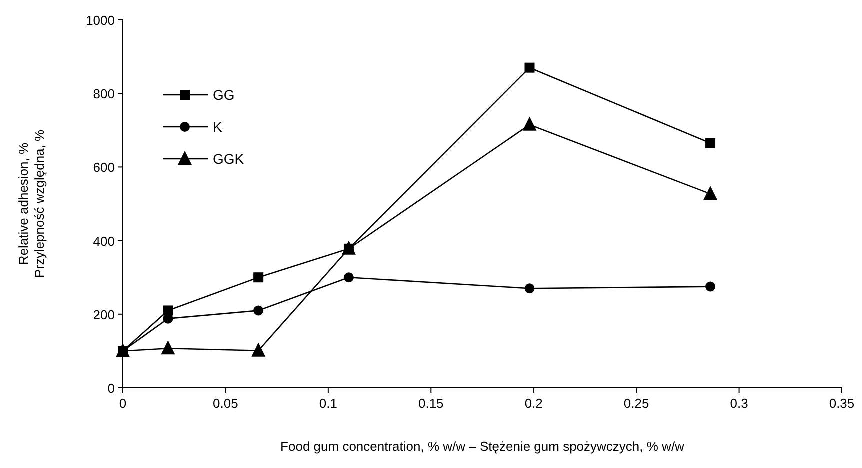 The image size is (862, 468). What do you see at coordinates (533, 403) in the screenshot?
I see `x-tick-label: 0.2` at bounding box center [533, 403].